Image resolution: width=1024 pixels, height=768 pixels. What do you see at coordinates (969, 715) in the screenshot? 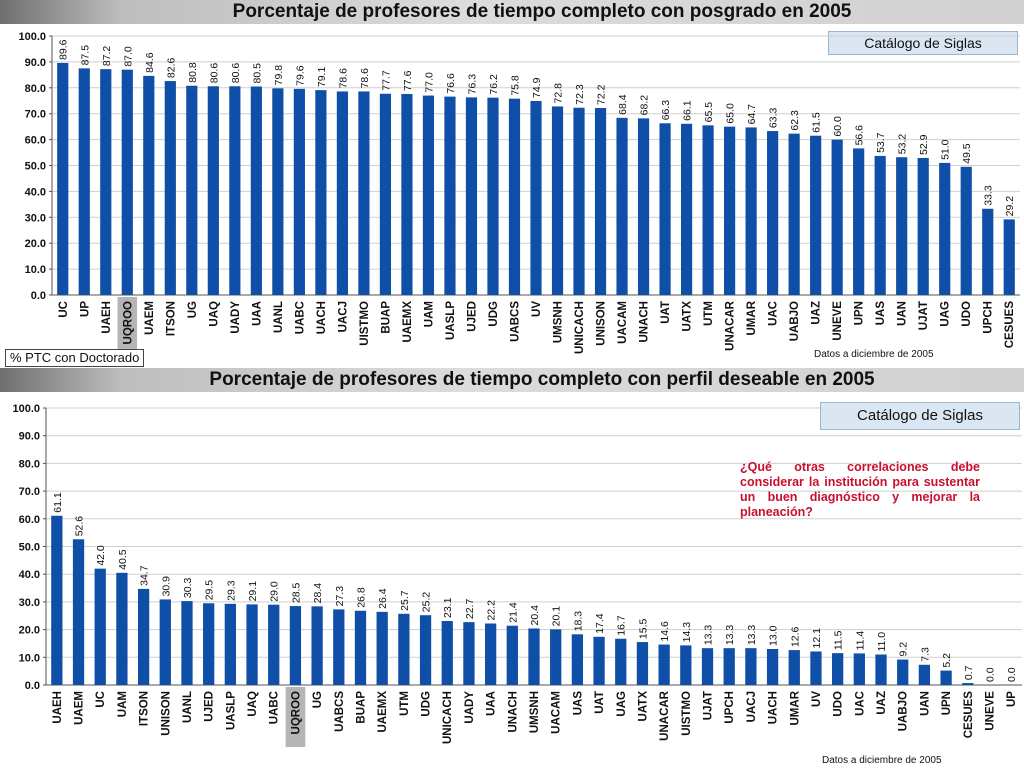
I see `chart2-category-label: CESUES` at bounding box center [969, 715].